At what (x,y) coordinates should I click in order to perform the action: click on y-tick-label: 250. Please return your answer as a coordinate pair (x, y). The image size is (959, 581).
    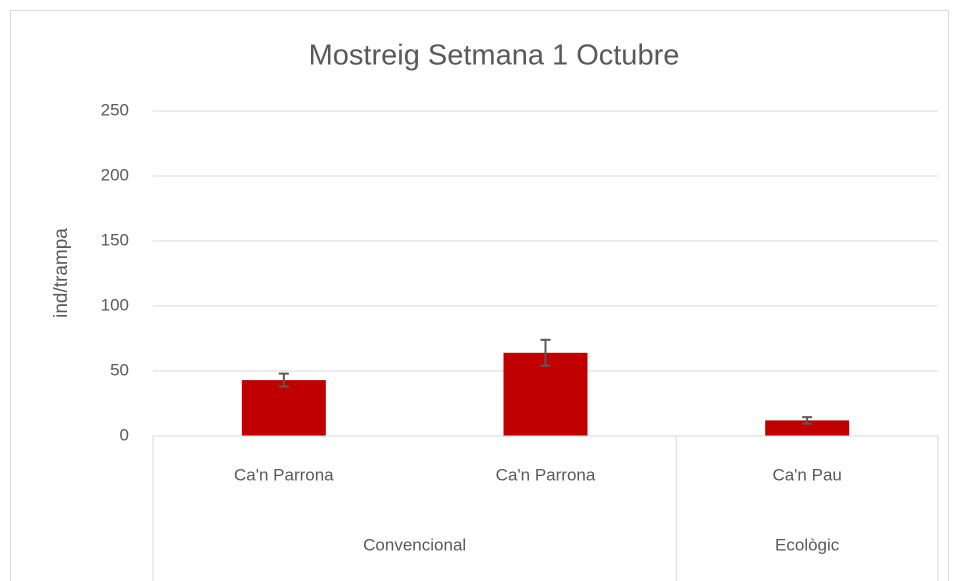
    Looking at the image, I should click on (115, 109).